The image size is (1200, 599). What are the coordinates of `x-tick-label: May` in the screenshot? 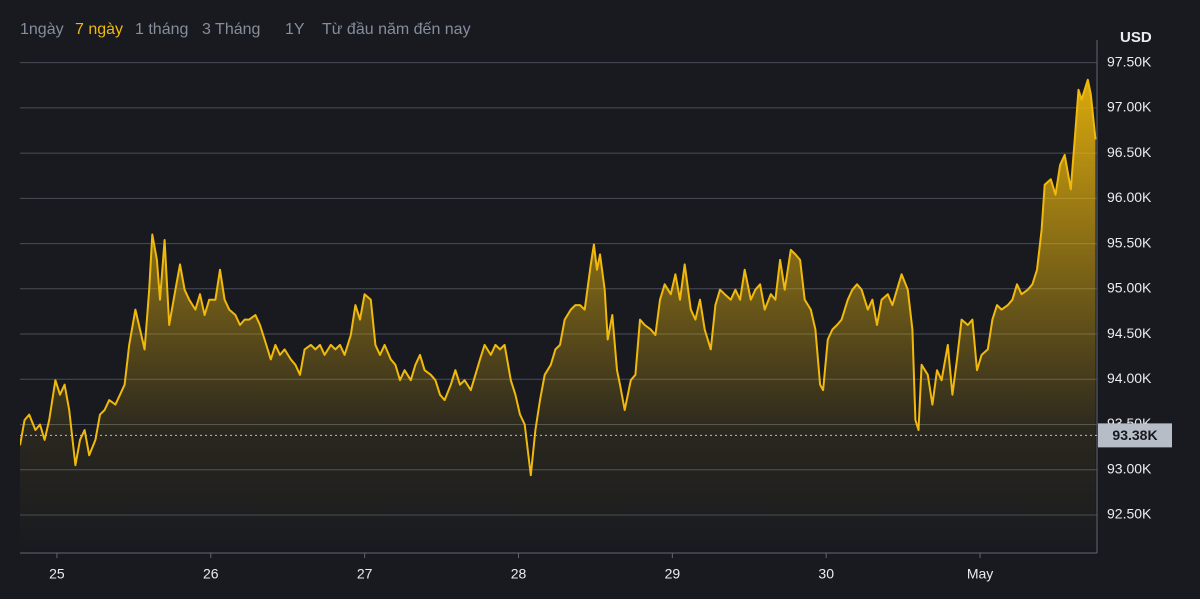 It's located at (980, 574).